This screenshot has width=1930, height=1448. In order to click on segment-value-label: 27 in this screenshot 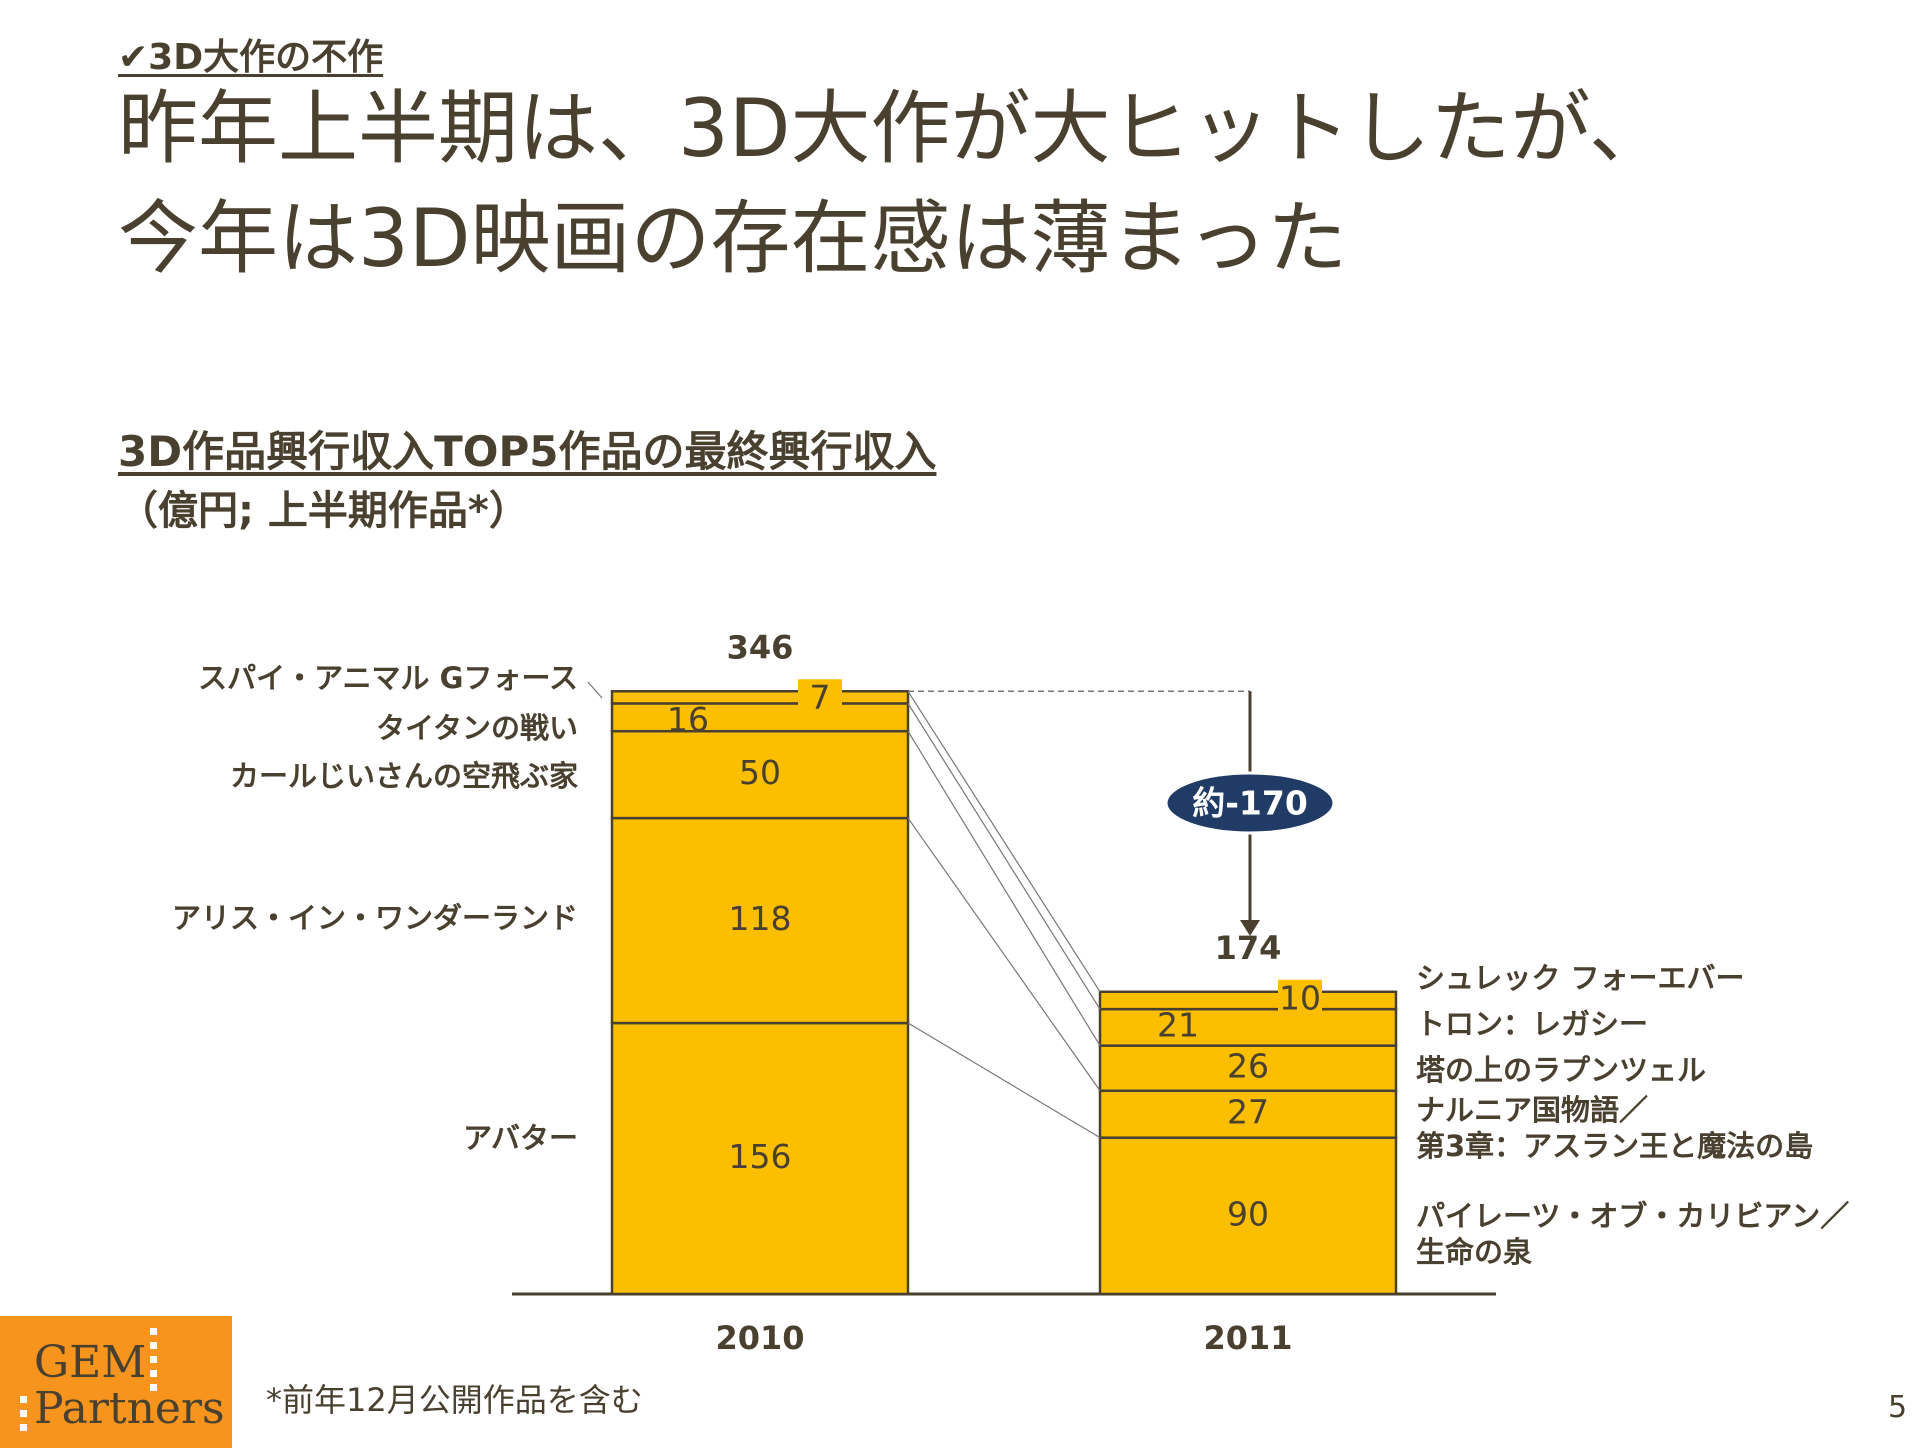, I will do `click(1248, 1112)`.